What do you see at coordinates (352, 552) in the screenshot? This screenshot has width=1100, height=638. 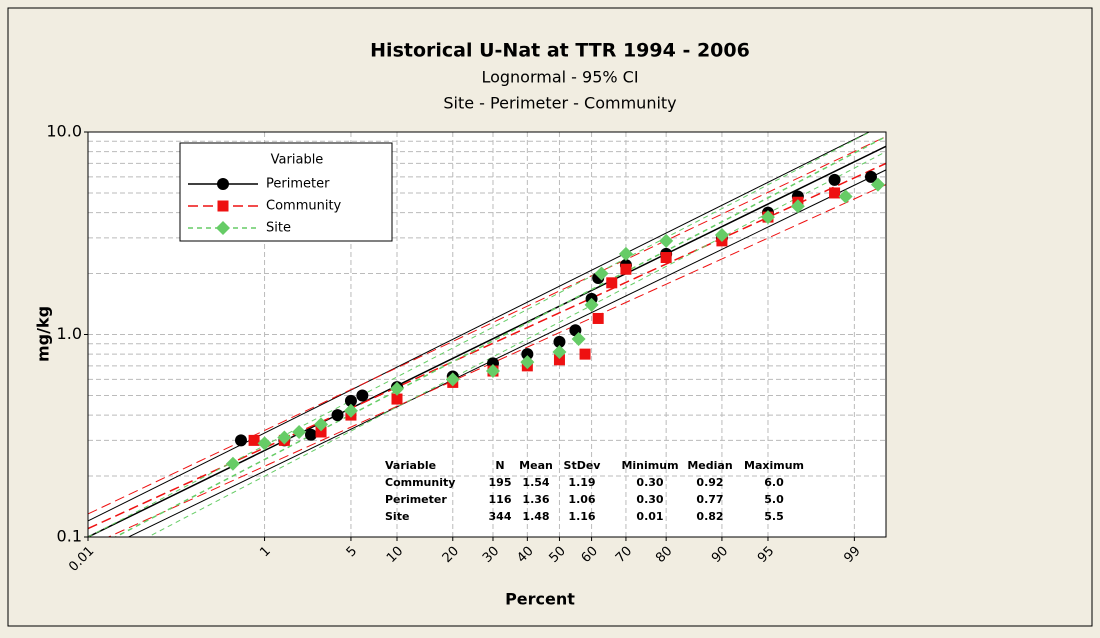 I see `x-tick-label: 5` at bounding box center [352, 552].